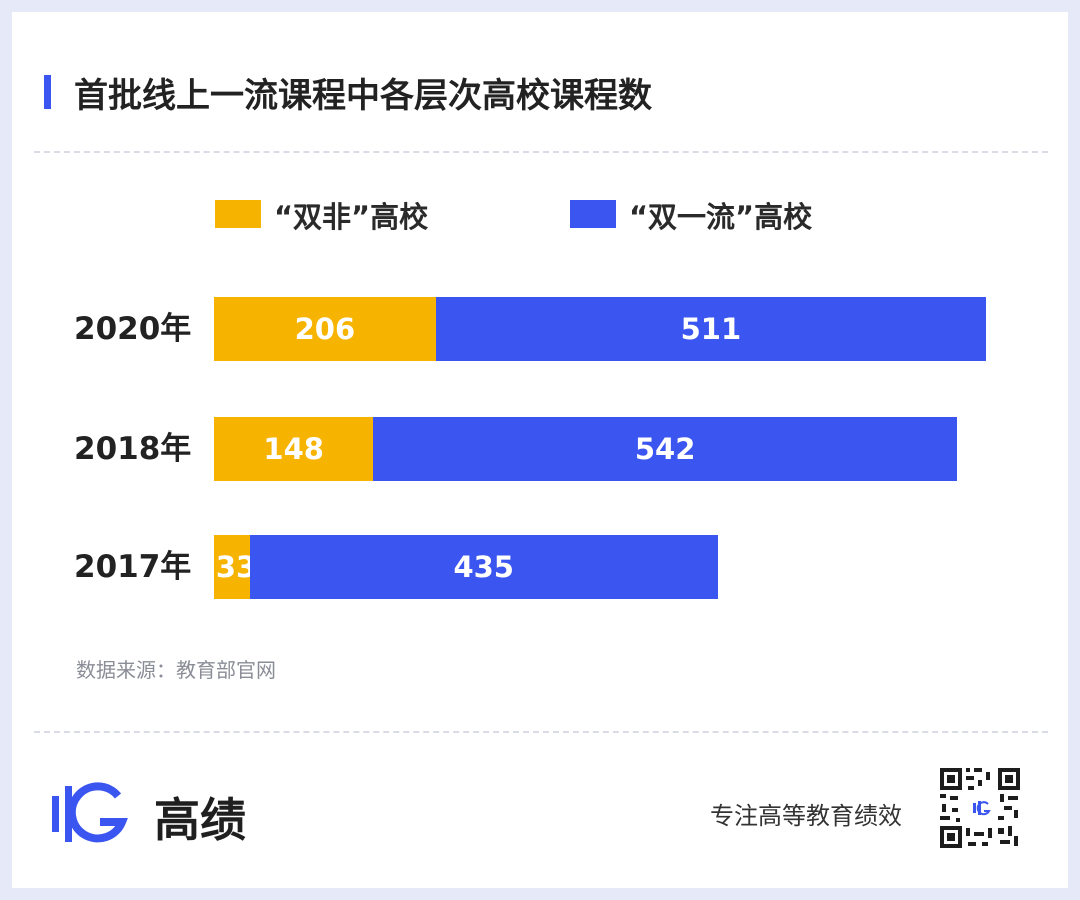  I want to click on bar-data-label: 33, so click(236, 567).